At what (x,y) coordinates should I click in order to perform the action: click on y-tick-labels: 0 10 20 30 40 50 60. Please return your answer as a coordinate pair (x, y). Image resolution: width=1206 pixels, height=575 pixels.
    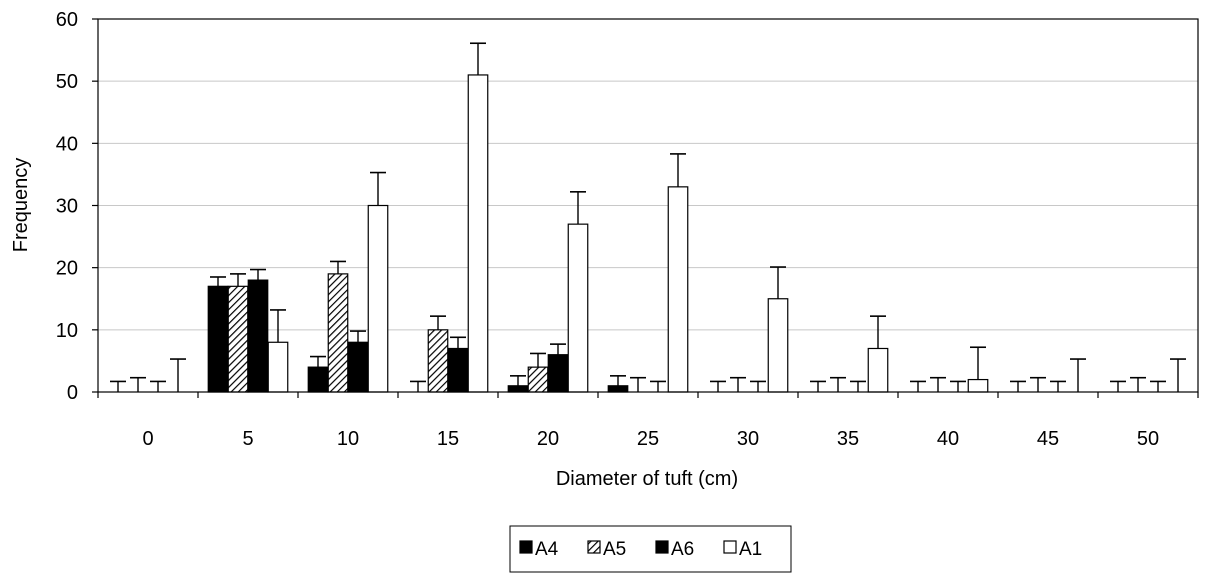
    Looking at the image, I should click on (67, 206).